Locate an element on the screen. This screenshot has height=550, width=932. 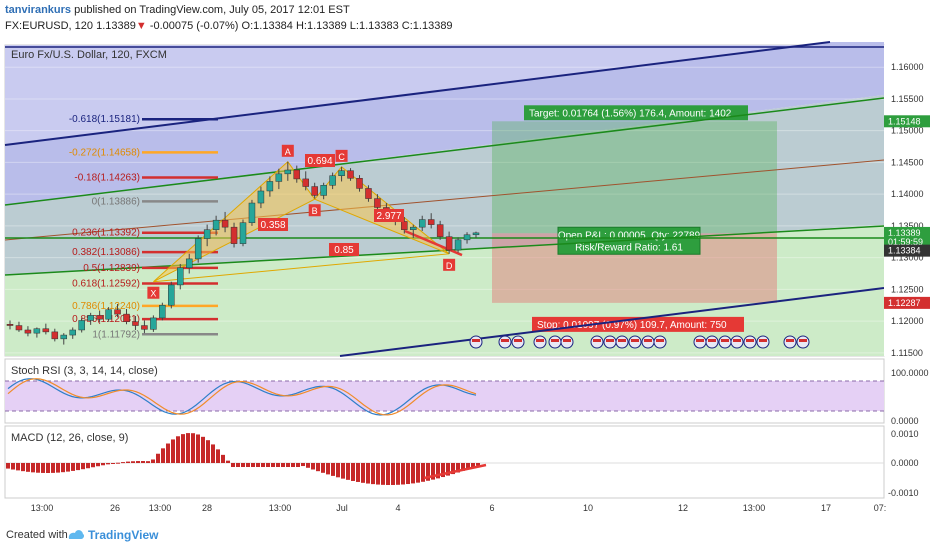
fib-label: 0.786(1.12240) is located at coordinates (106, 306).